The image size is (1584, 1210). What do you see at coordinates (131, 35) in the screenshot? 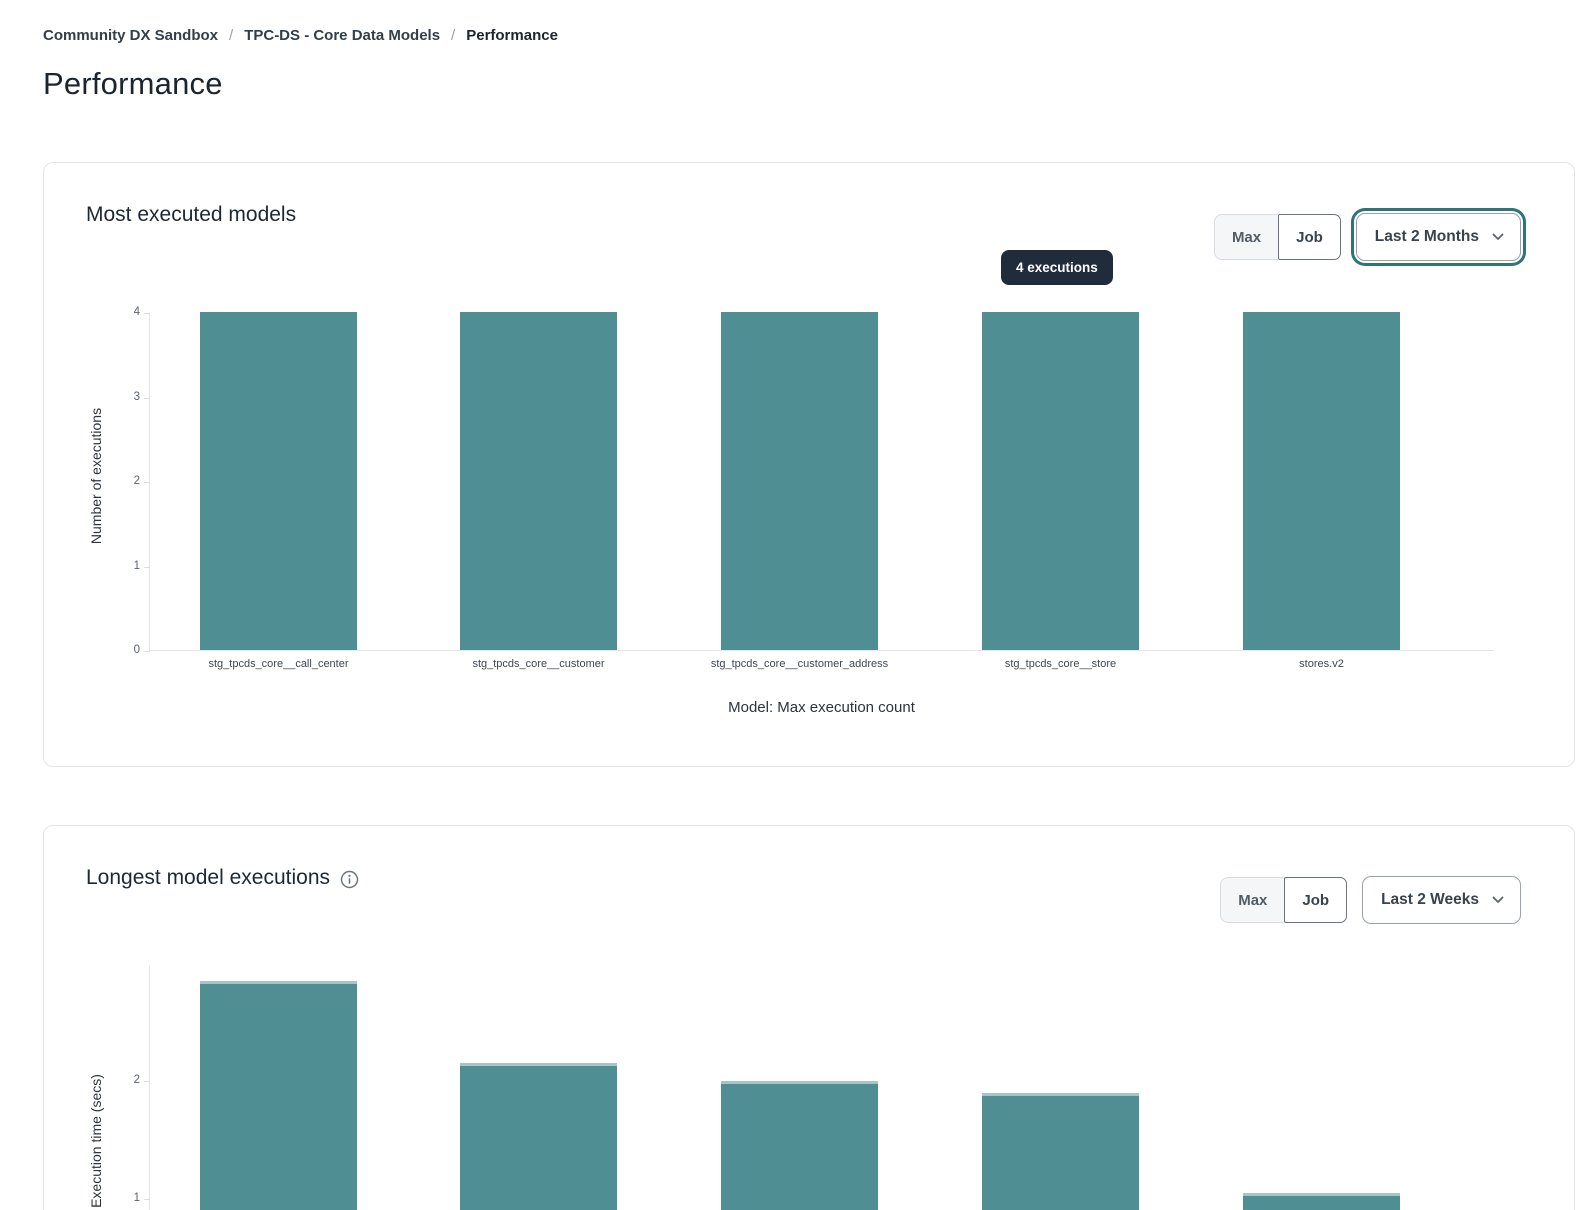
I see `breadcrumb-item-environment: Community DX Sandbox` at bounding box center [131, 35].